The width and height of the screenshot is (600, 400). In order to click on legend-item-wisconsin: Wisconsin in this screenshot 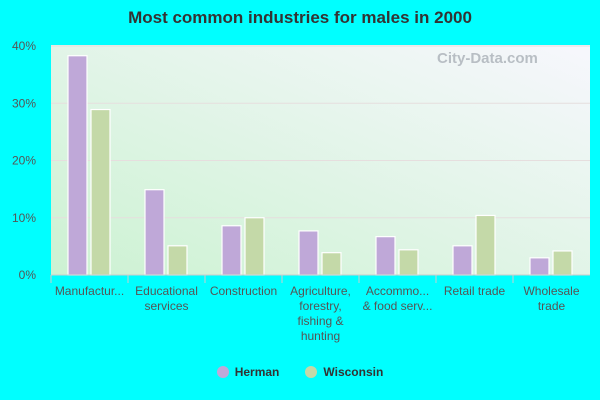, I will do `click(344, 372)`.